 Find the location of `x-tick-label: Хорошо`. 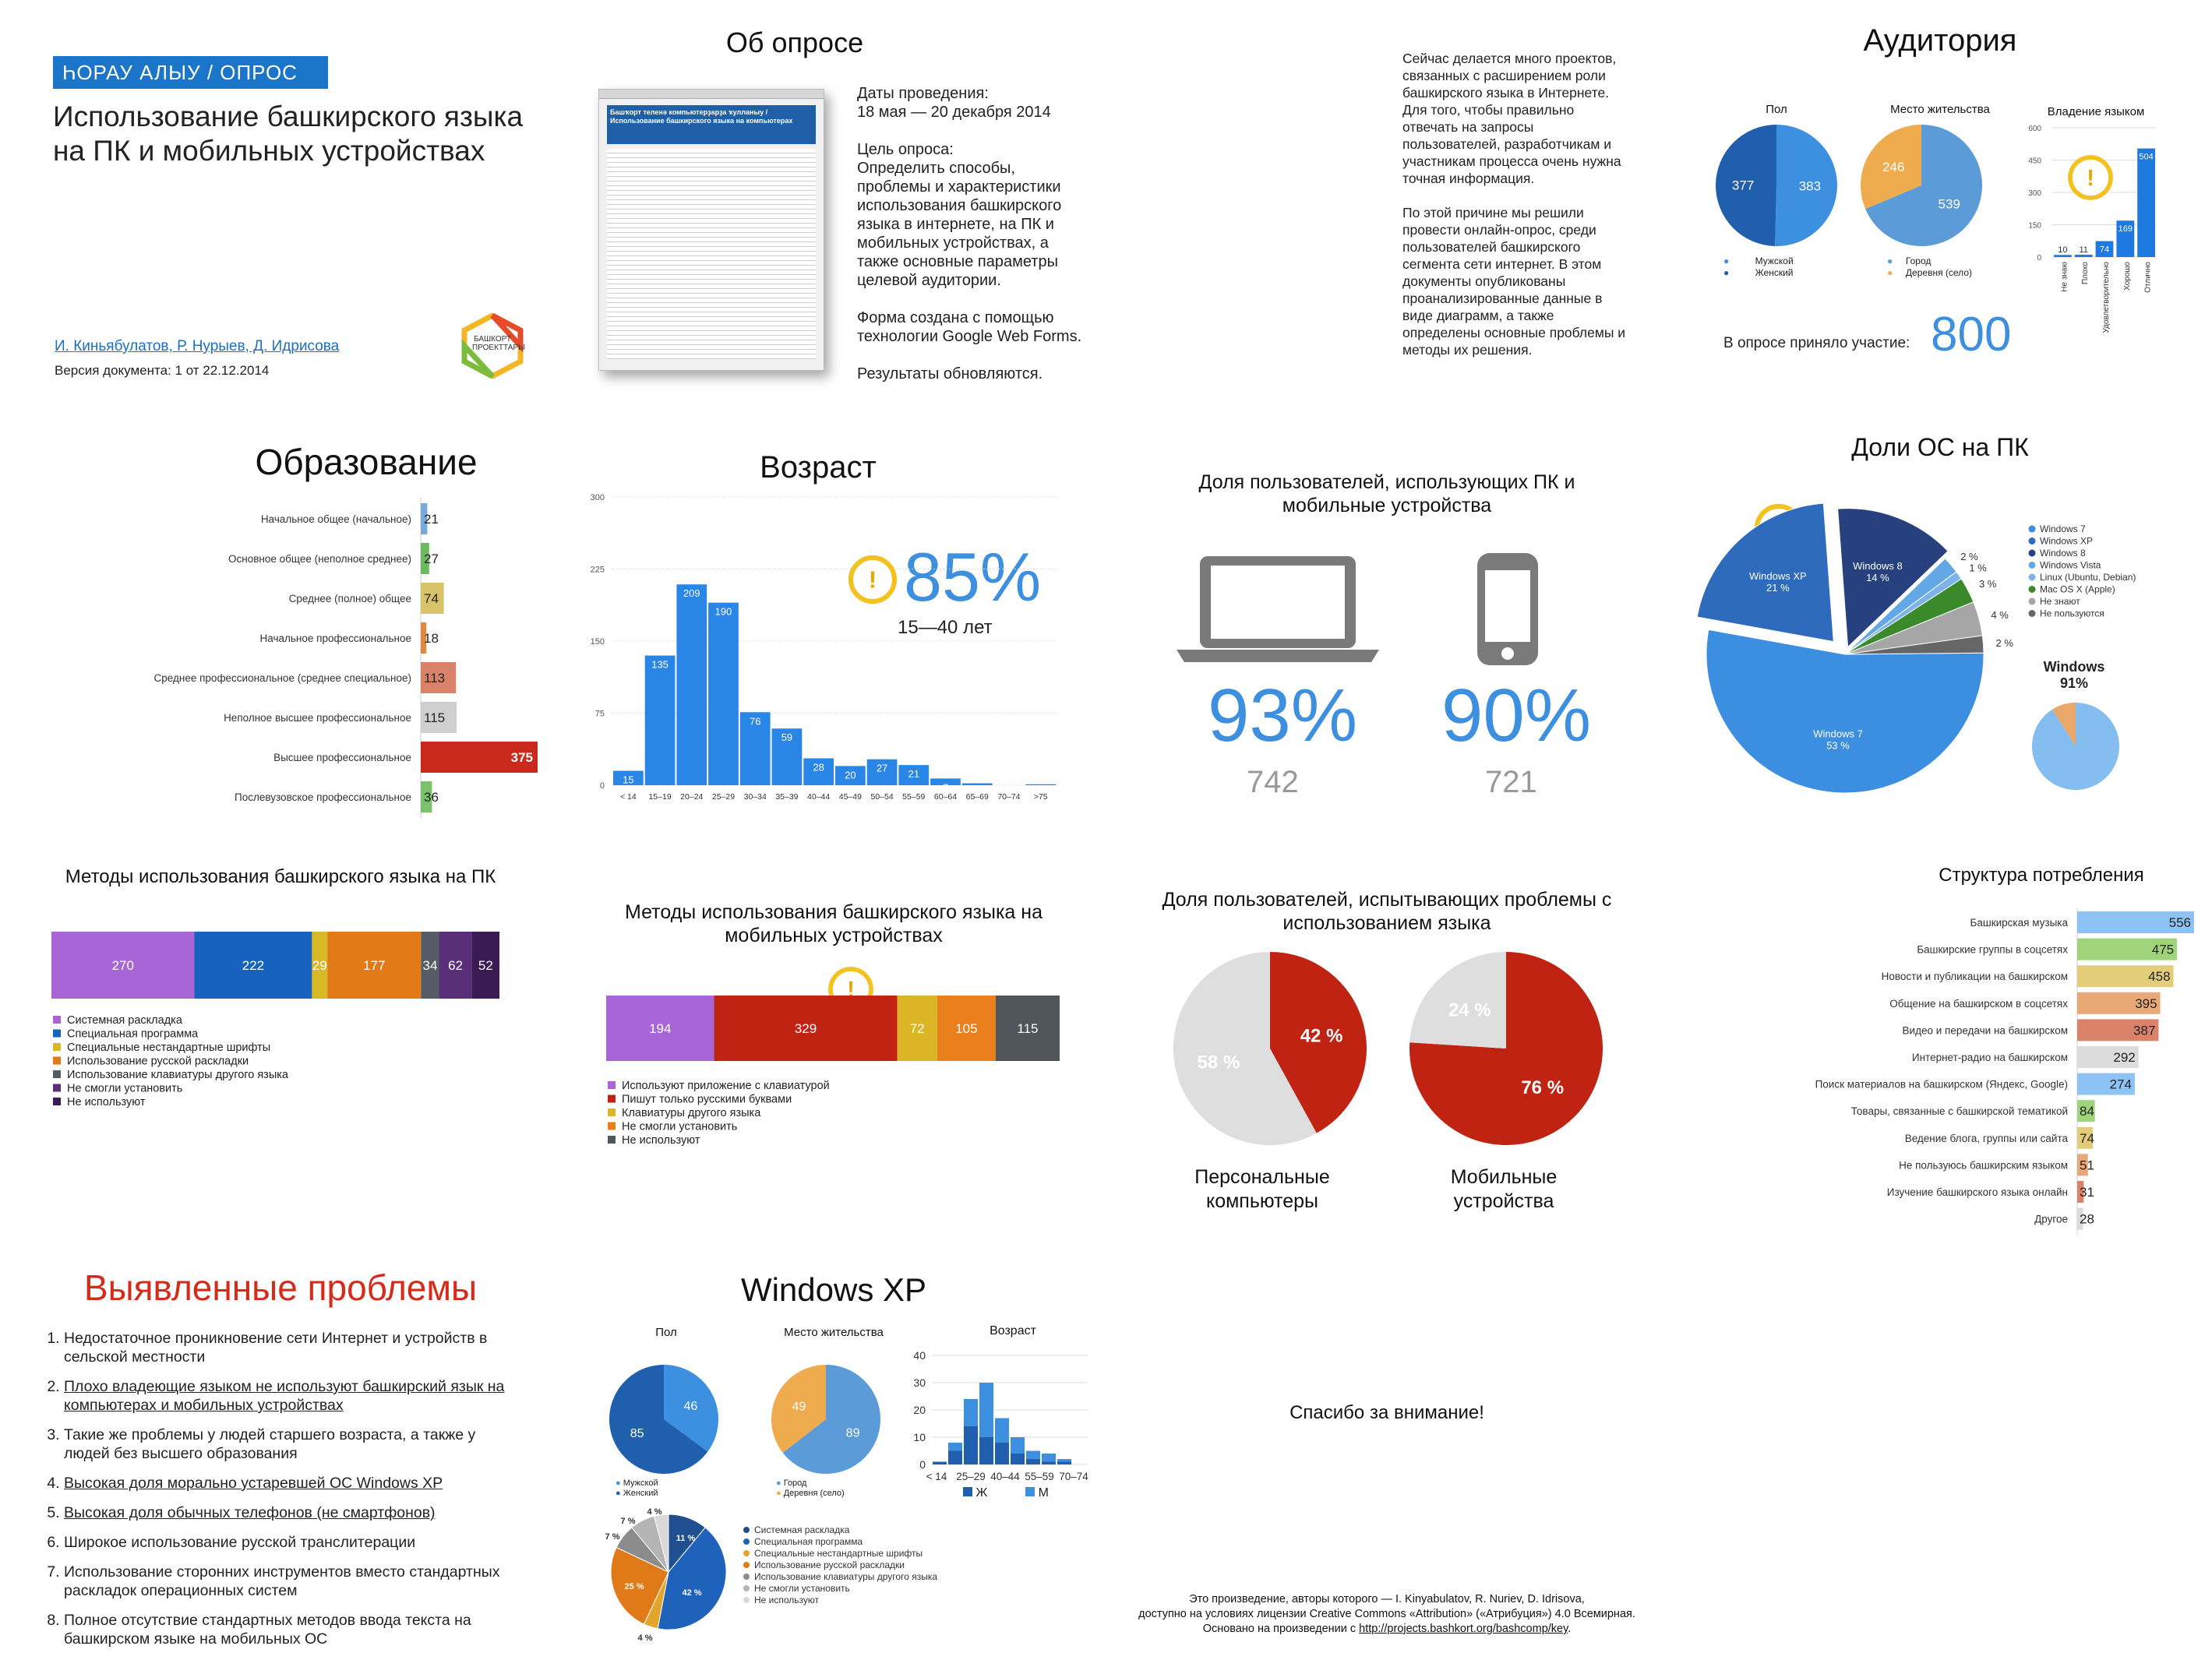

x-tick-label: Хорошо is located at coordinates (2127, 276).